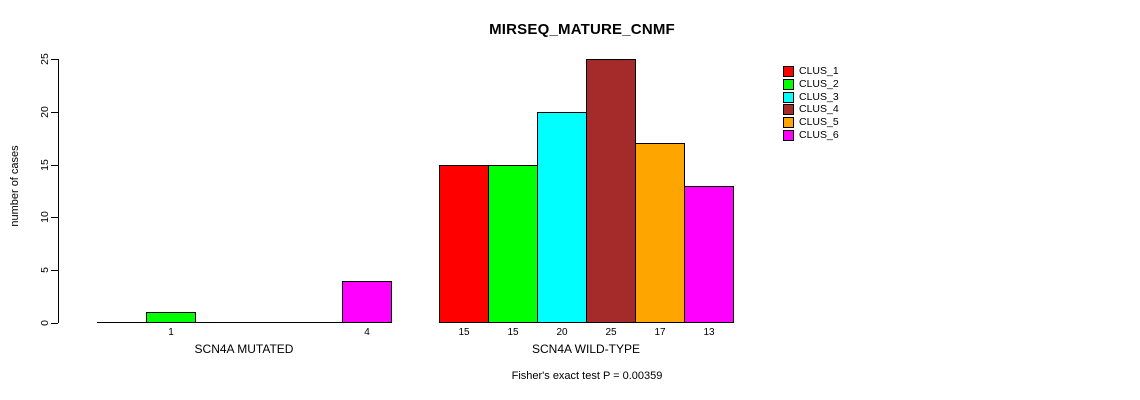  What do you see at coordinates (587, 376) in the screenshot?
I see `footnote-text: Fisher's exact test P = 0.00359` at bounding box center [587, 376].